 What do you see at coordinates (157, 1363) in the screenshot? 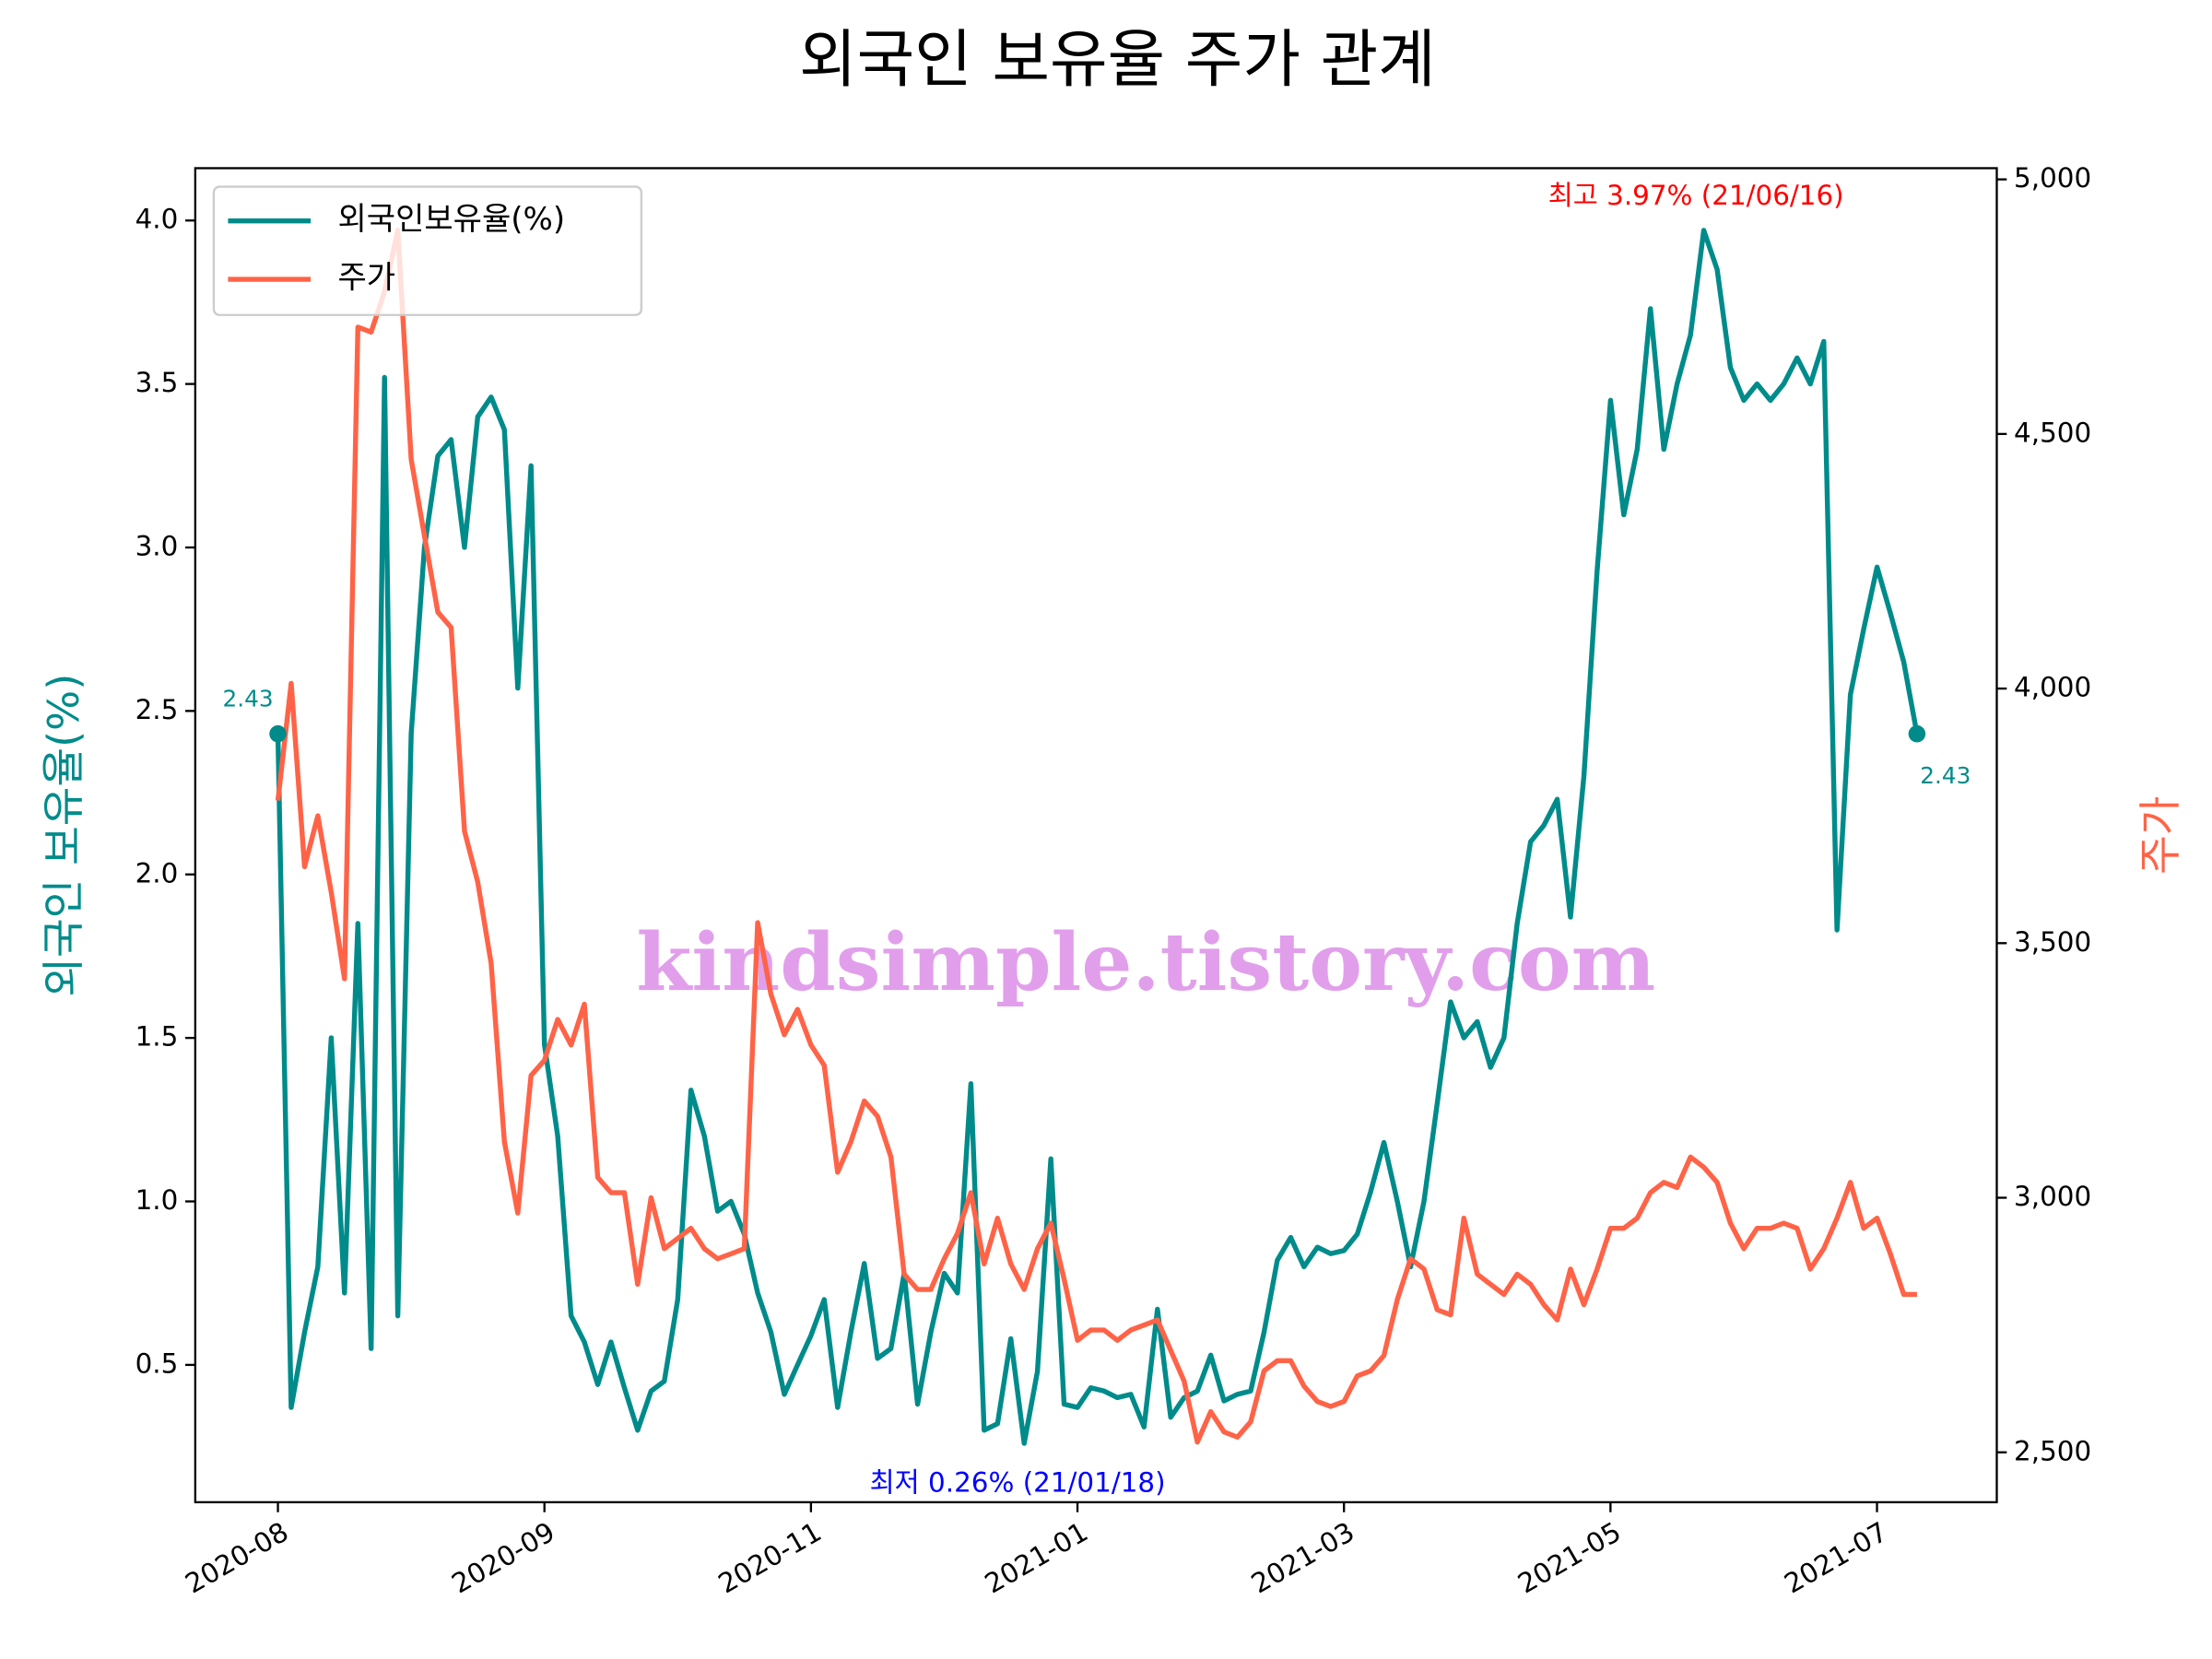
I see `y-tick-label: 0.5` at bounding box center [157, 1363].